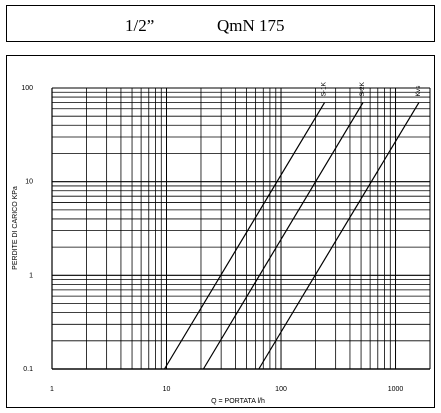 Image resolution: width=441 pixels, height=413 pixels. Describe the element at coordinates (281, 389) in the screenshot. I see `x-tick-label: 100` at that location.